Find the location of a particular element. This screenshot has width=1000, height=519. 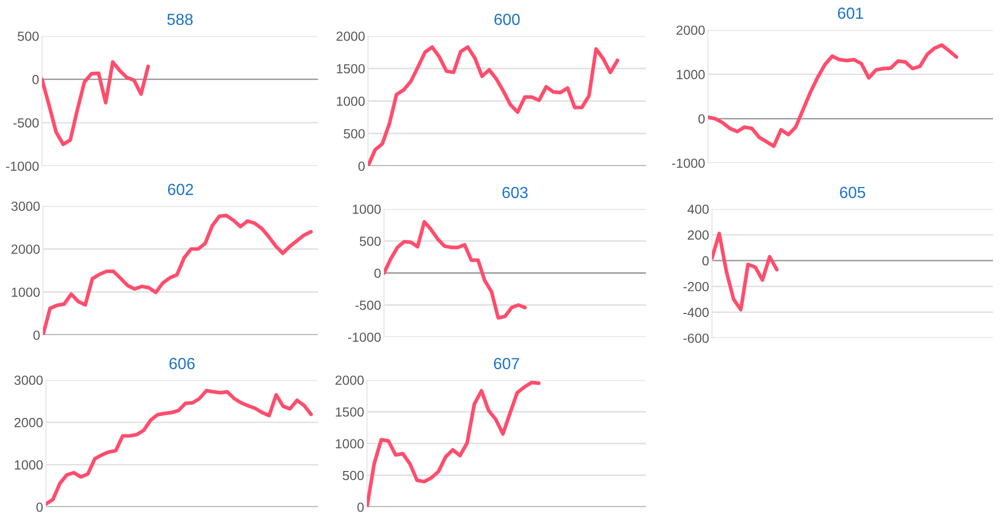

y-tick-label: 400 is located at coordinates (698, 209).